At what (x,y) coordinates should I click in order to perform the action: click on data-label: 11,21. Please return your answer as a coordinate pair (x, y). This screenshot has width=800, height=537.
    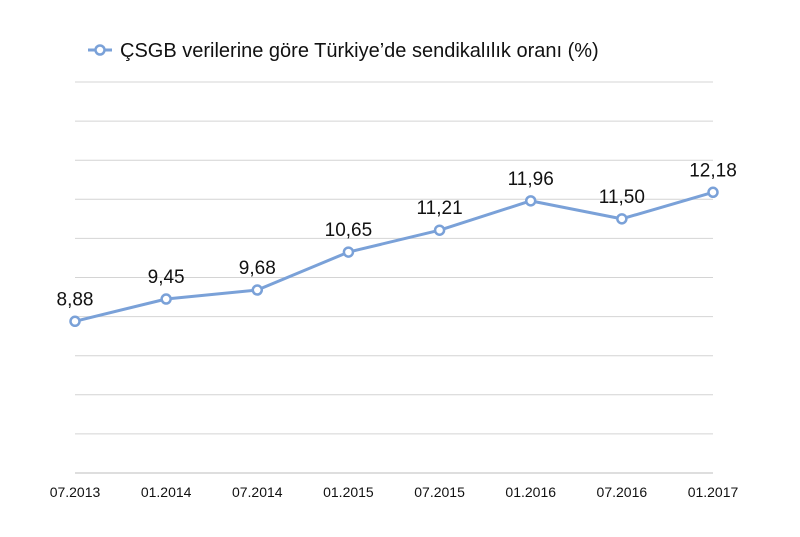
    Looking at the image, I should click on (440, 208).